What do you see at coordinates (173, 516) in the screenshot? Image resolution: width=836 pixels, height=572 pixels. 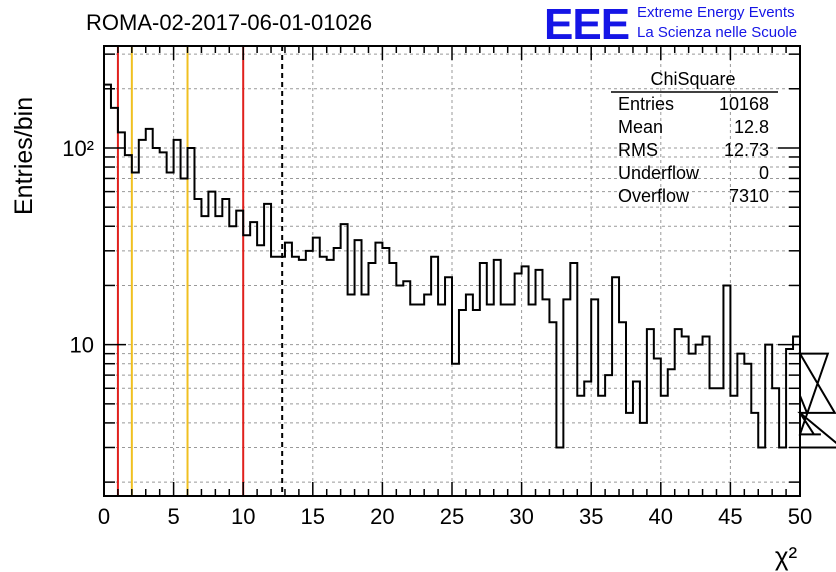 I see `x-tick-label: 5` at bounding box center [173, 516].